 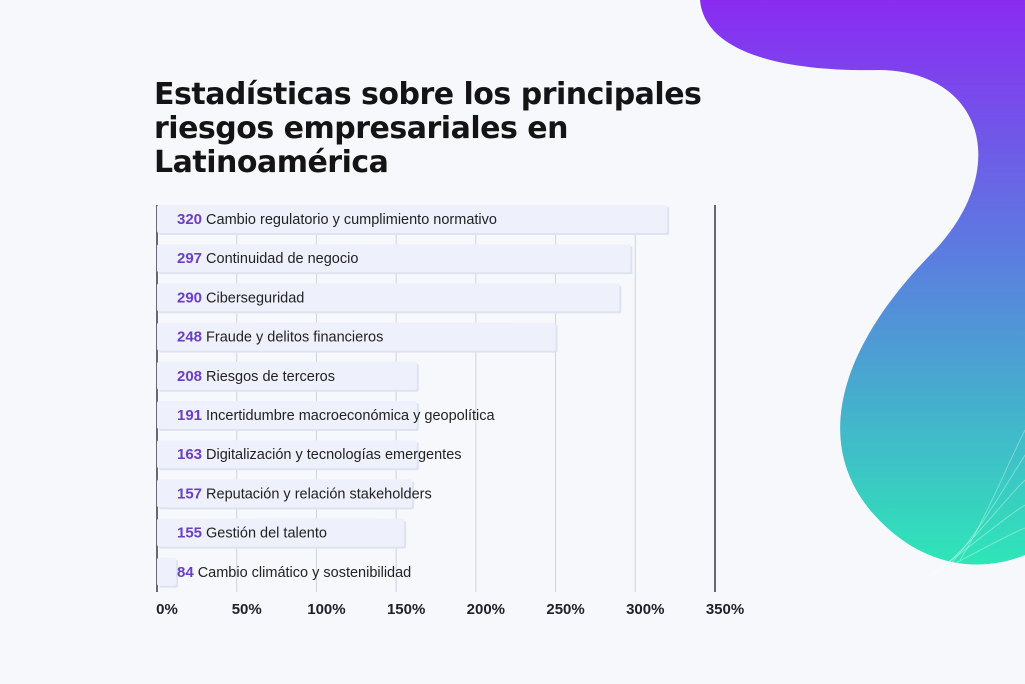 What do you see at coordinates (334, 455) in the screenshot?
I see `bar-category-label: Digitalización y tecnologías emergentes` at bounding box center [334, 455].